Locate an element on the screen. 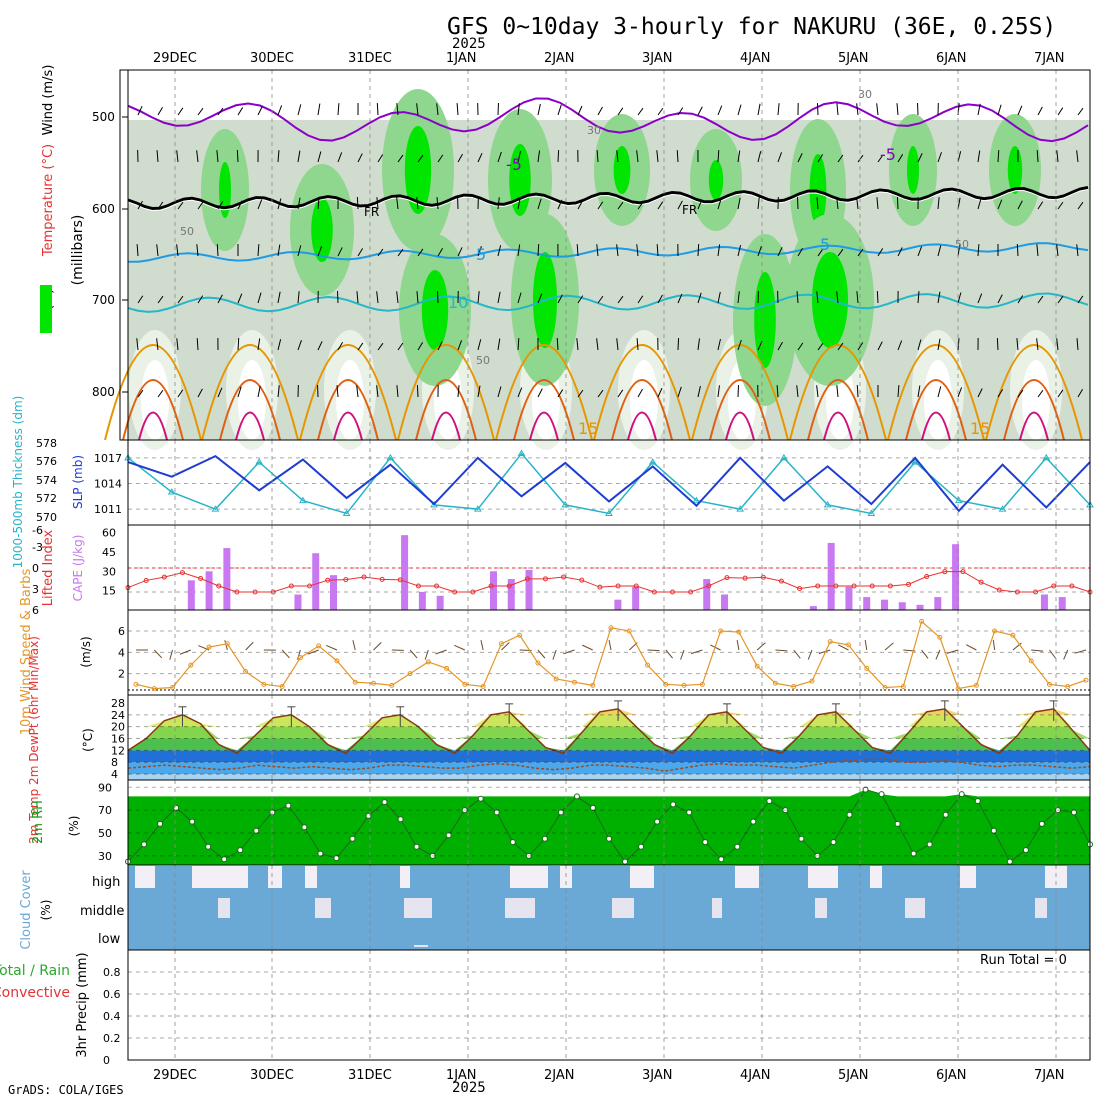 This screenshot has width=1100, height=1104. cape-ylabel-cape: CAPE (J/kg) is located at coordinates (78, 568).